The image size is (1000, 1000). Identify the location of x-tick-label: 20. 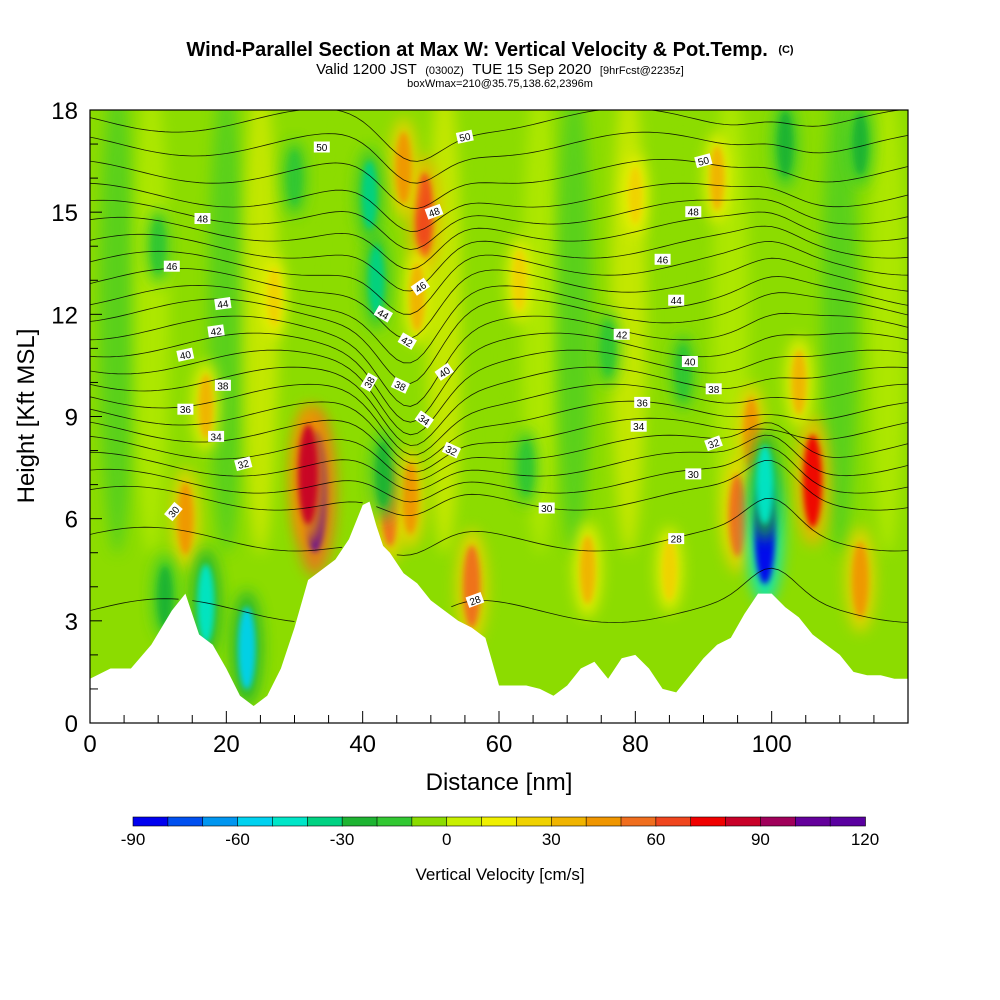
(226, 744).